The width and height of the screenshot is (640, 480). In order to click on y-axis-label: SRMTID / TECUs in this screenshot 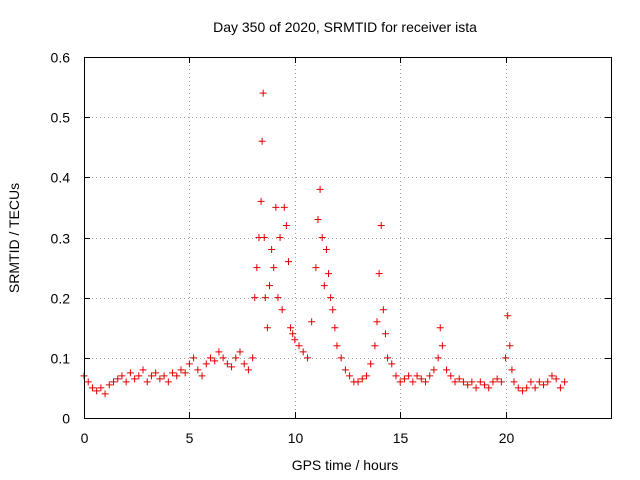, I will do `click(14, 238)`.